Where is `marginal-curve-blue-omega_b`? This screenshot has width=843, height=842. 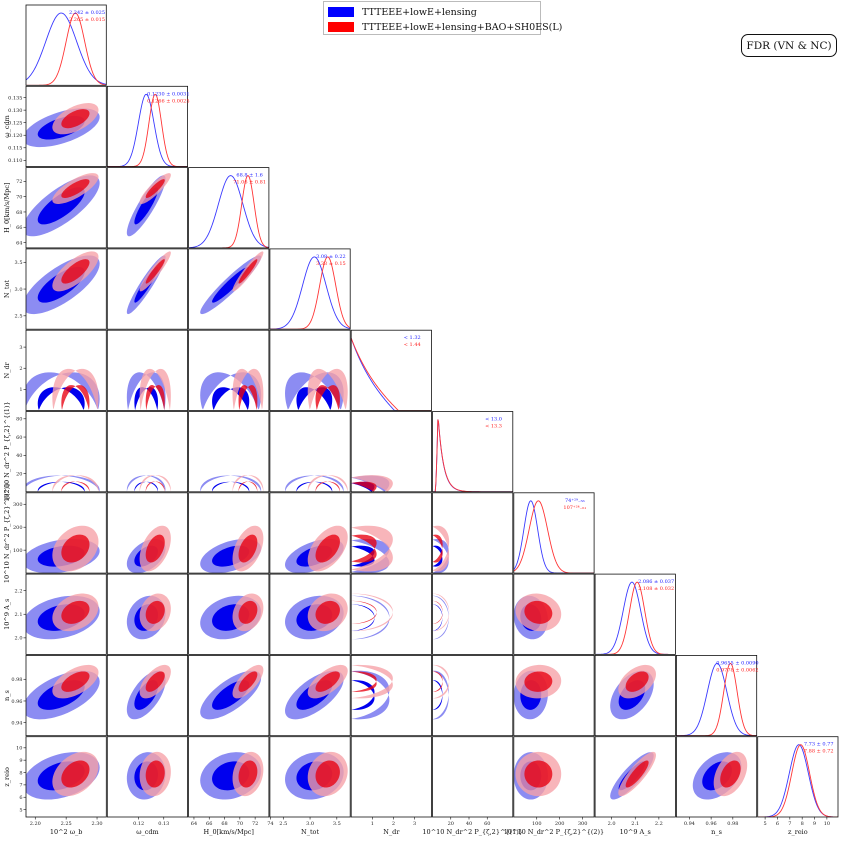
marginal-curve-blue-omega_b is located at coordinates (66, 48).